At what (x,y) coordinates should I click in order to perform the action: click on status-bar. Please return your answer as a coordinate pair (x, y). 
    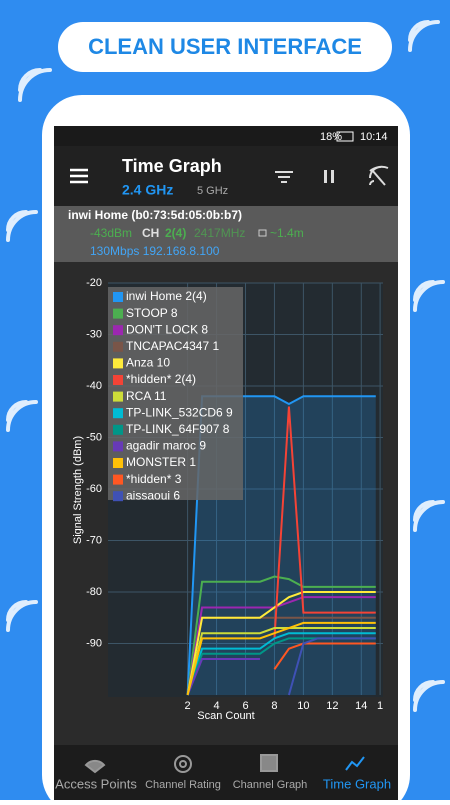
    Looking at the image, I should click on (226, 136).